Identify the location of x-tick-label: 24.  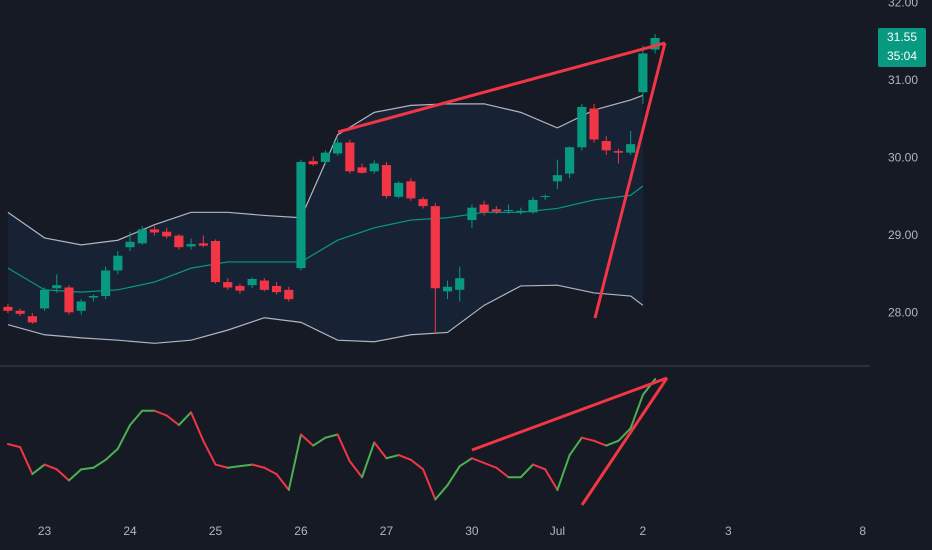
(130, 531).